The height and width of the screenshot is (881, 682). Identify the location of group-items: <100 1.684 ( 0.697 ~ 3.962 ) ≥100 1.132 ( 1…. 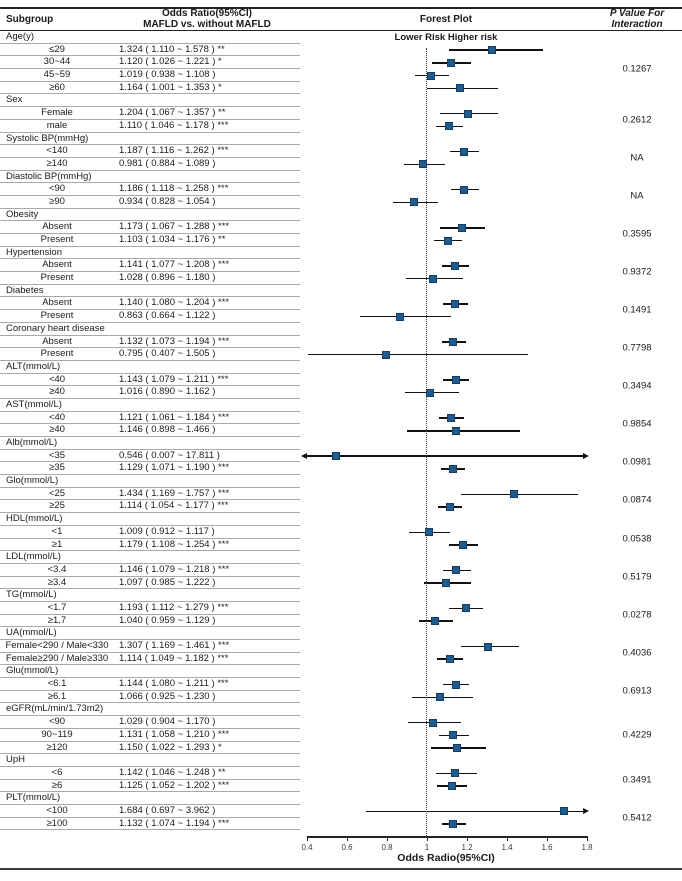
(341, 817).